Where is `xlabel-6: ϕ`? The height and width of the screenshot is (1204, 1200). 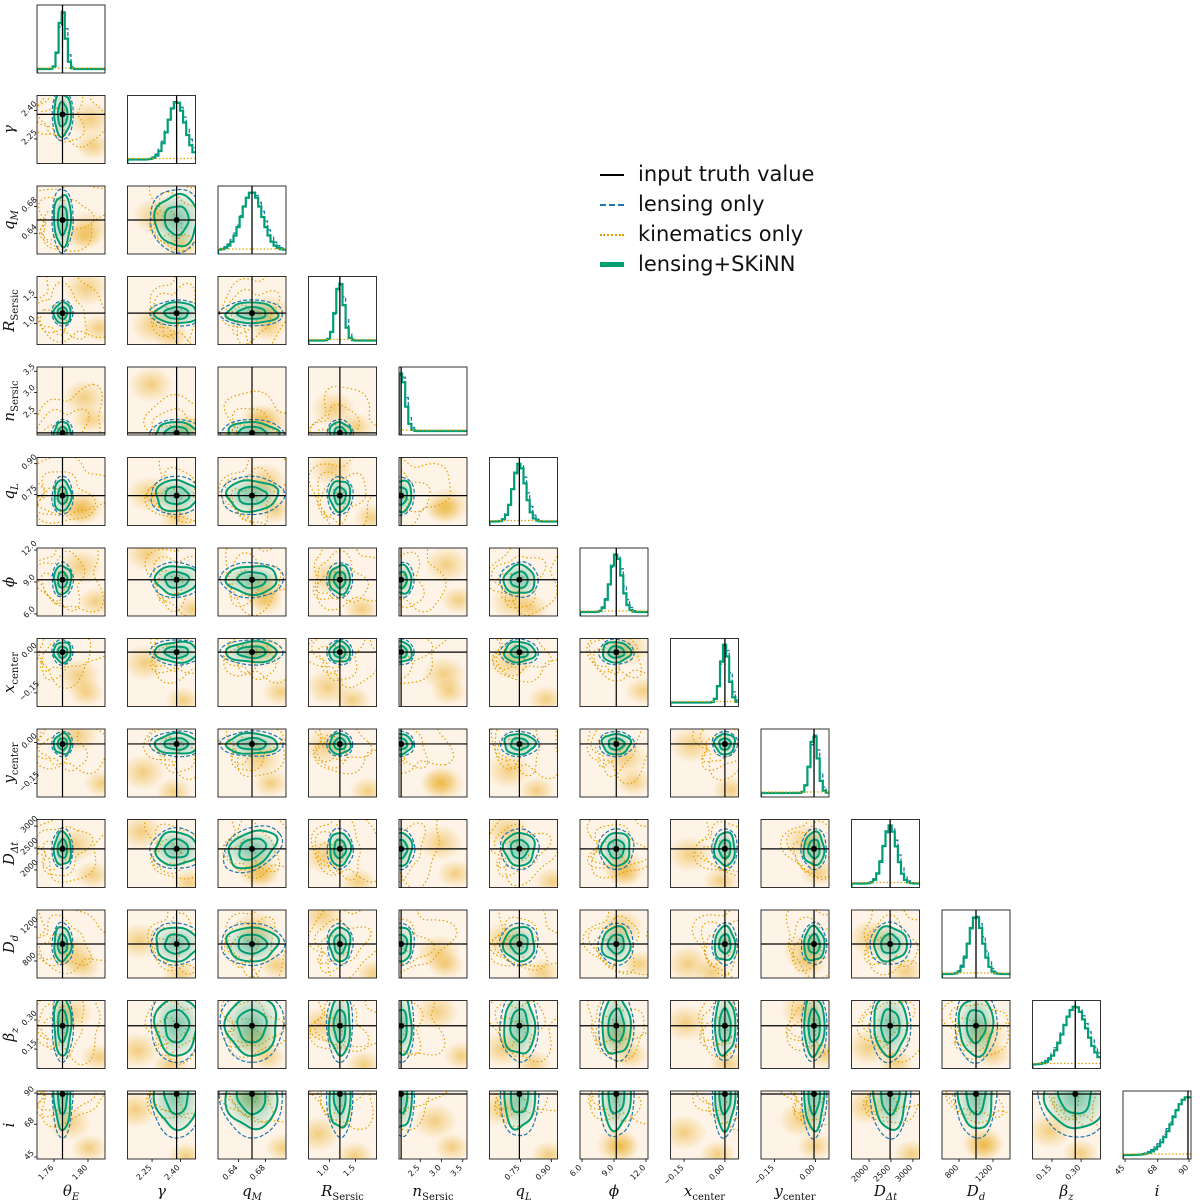 xlabel-6: ϕ is located at coordinates (614, 1191).